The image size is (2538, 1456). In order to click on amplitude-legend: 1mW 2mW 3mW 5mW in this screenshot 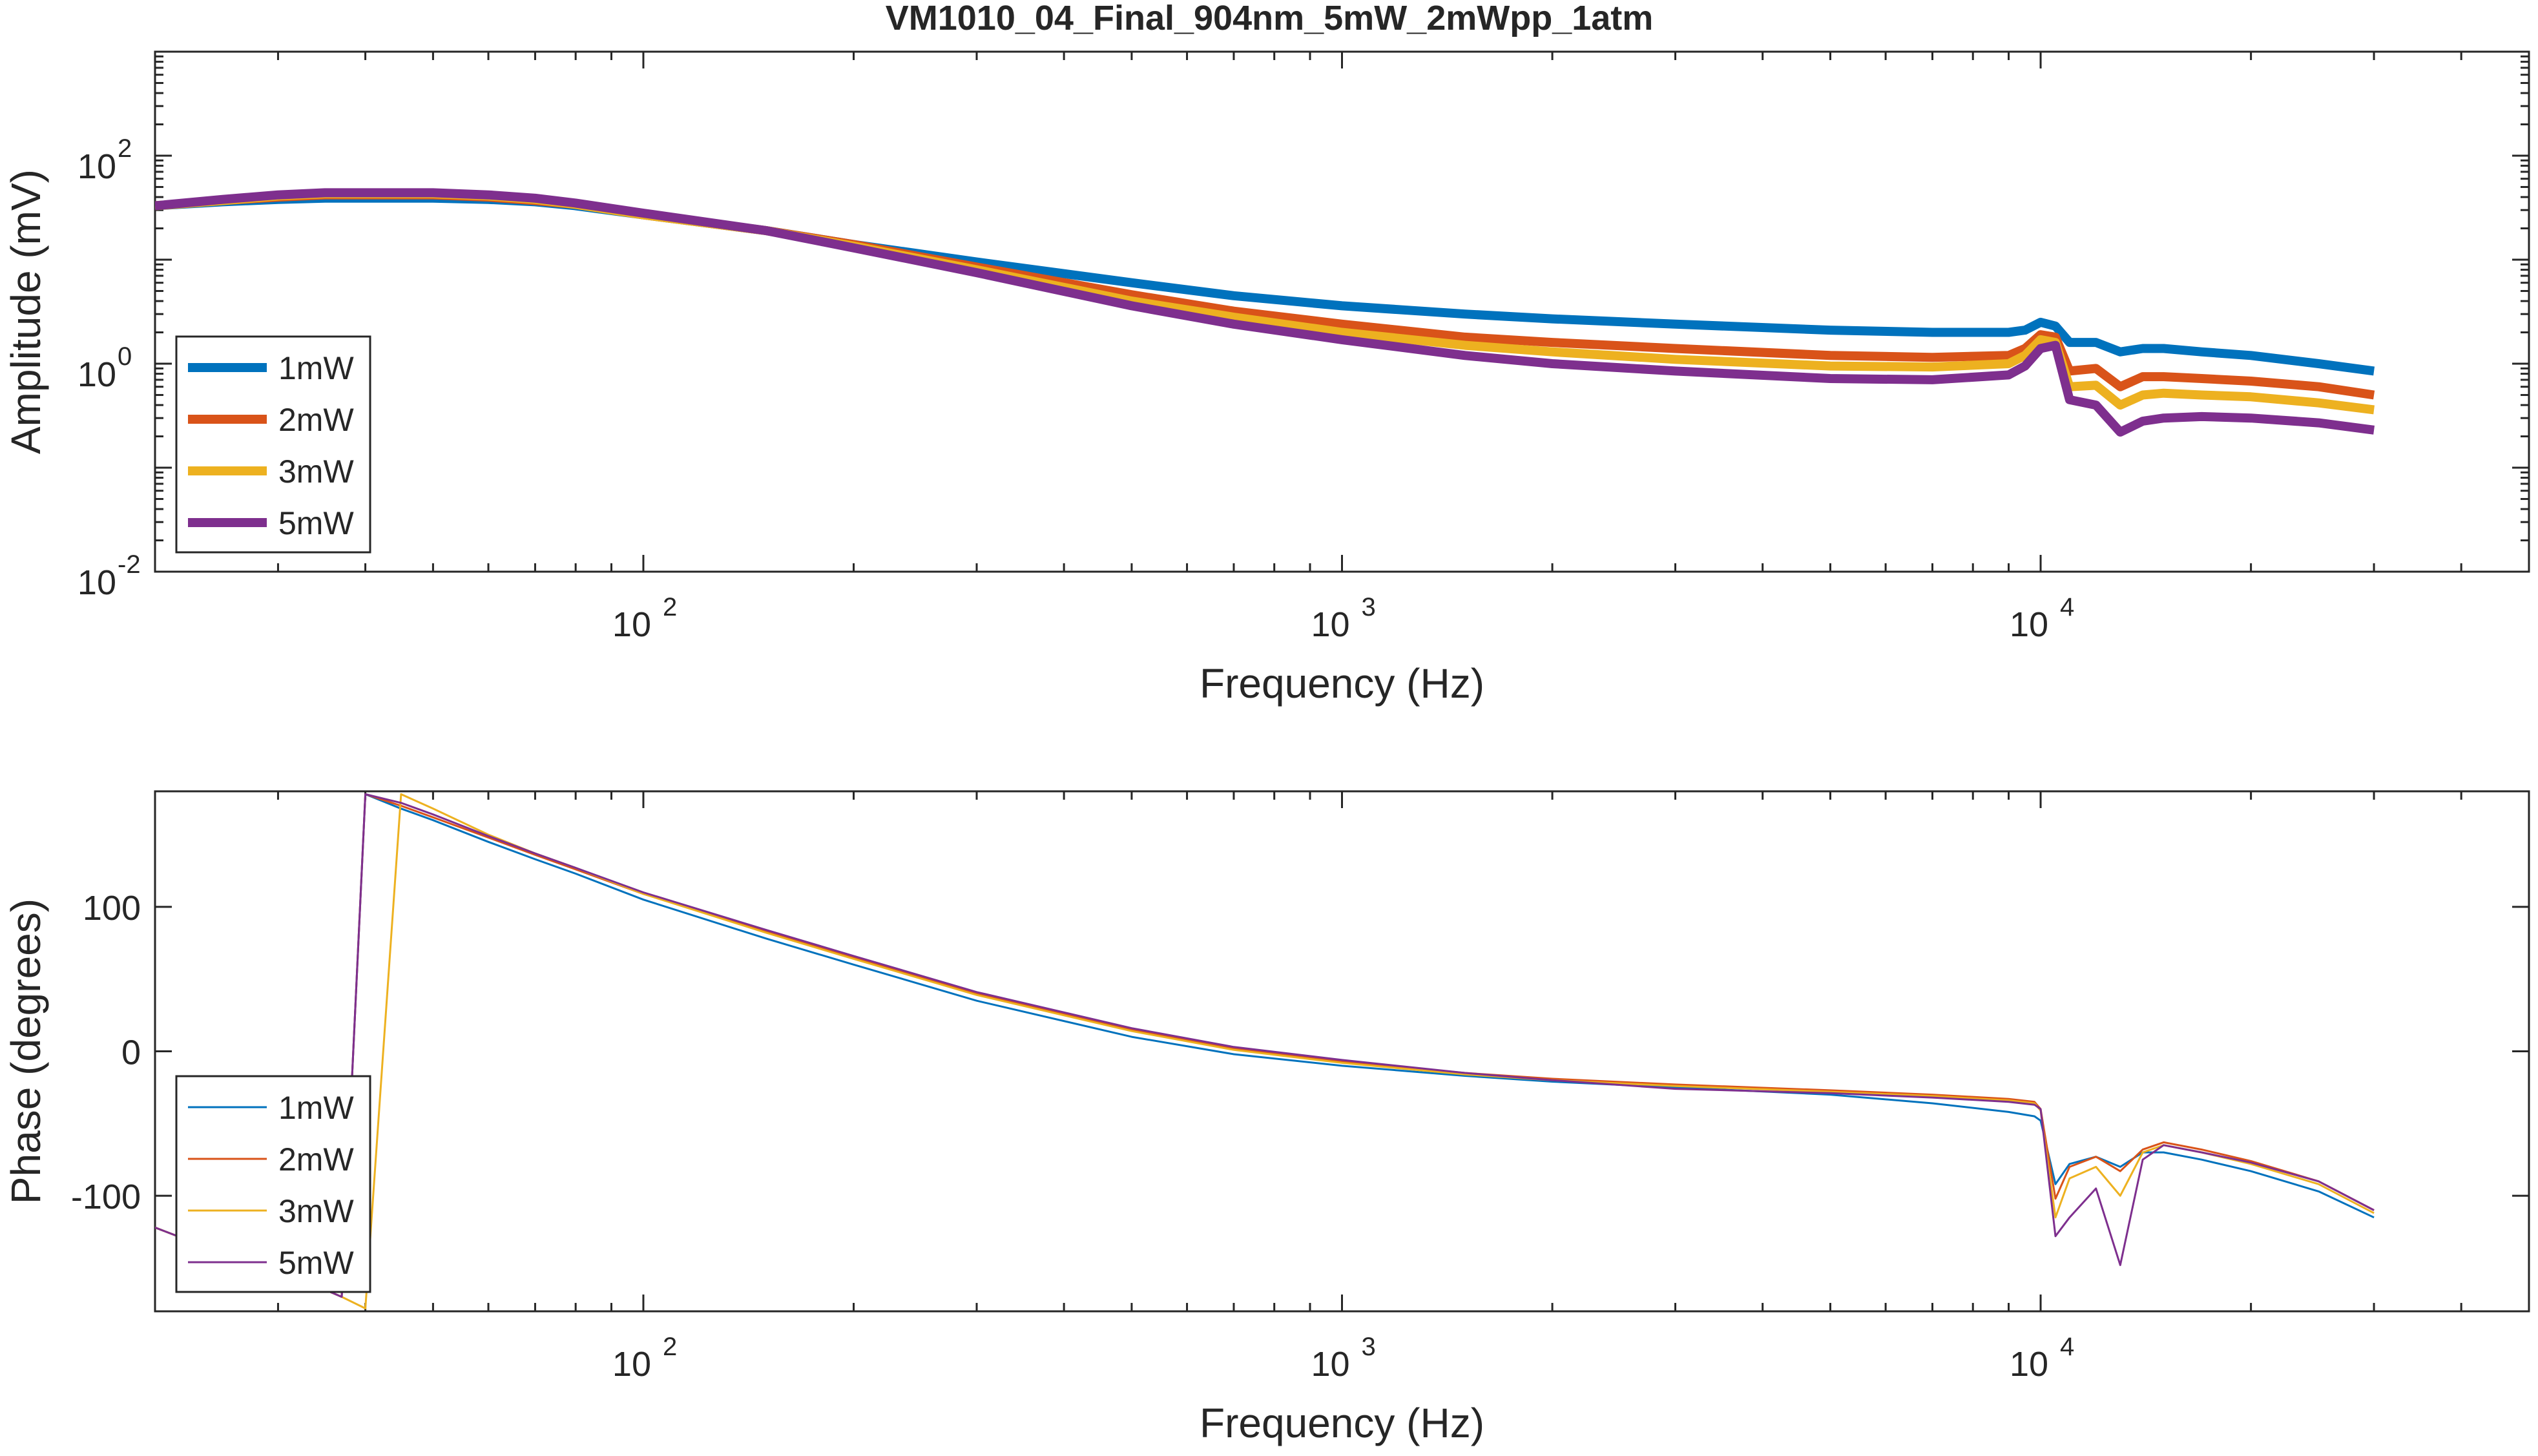, I will do `click(273, 445)`.